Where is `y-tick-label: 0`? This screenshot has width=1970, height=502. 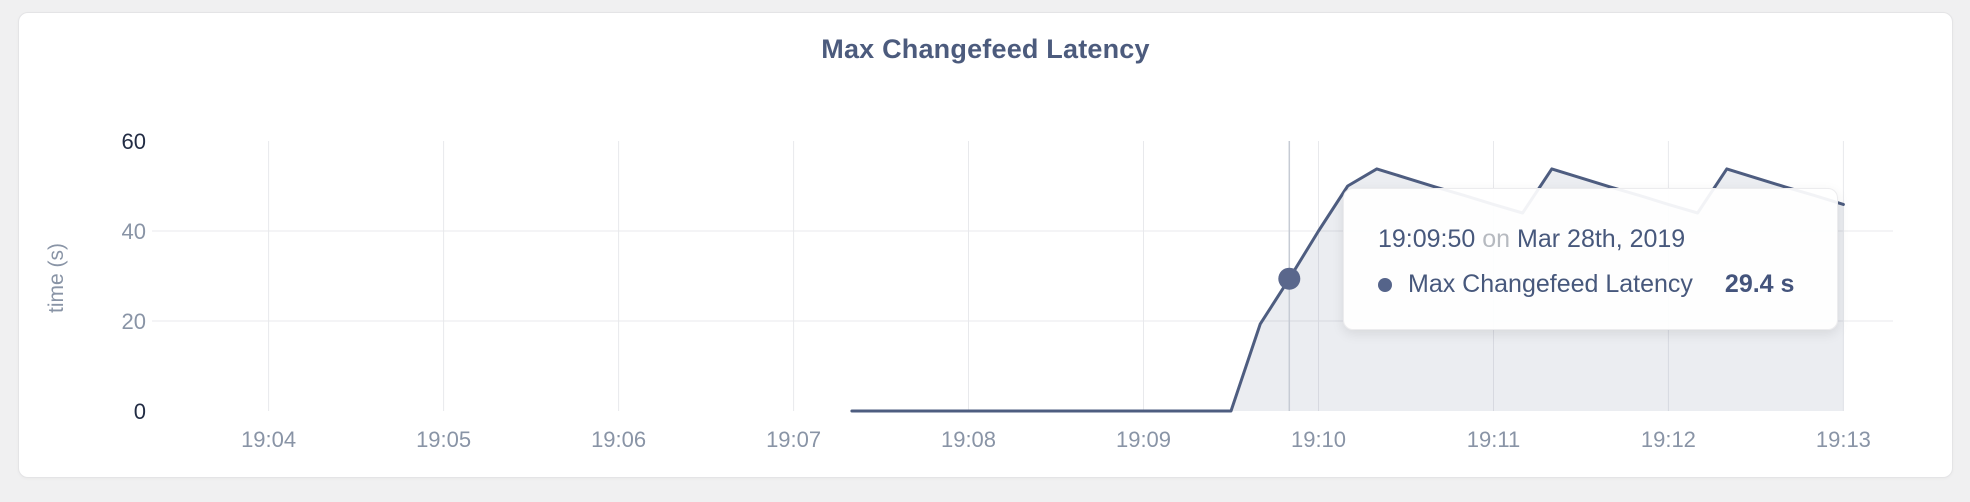
y-tick-label: 0 is located at coordinates (140, 411).